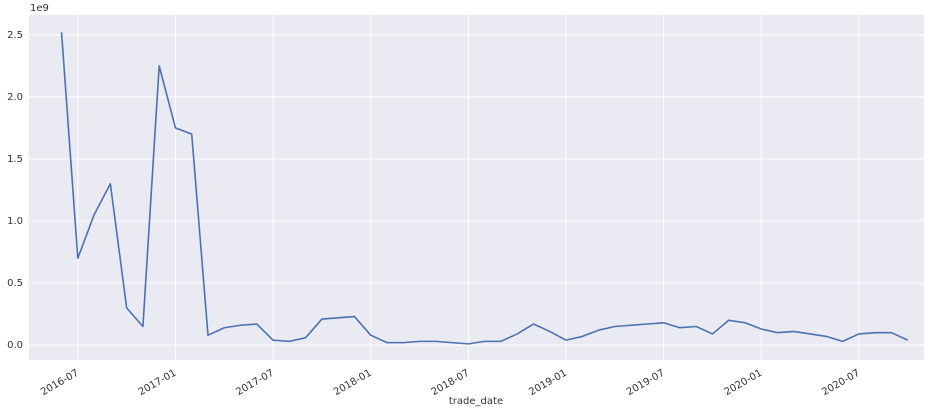 The width and height of the screenshot is (929, 411). I want to click on offset-label: 1e9, so click(39, 8).